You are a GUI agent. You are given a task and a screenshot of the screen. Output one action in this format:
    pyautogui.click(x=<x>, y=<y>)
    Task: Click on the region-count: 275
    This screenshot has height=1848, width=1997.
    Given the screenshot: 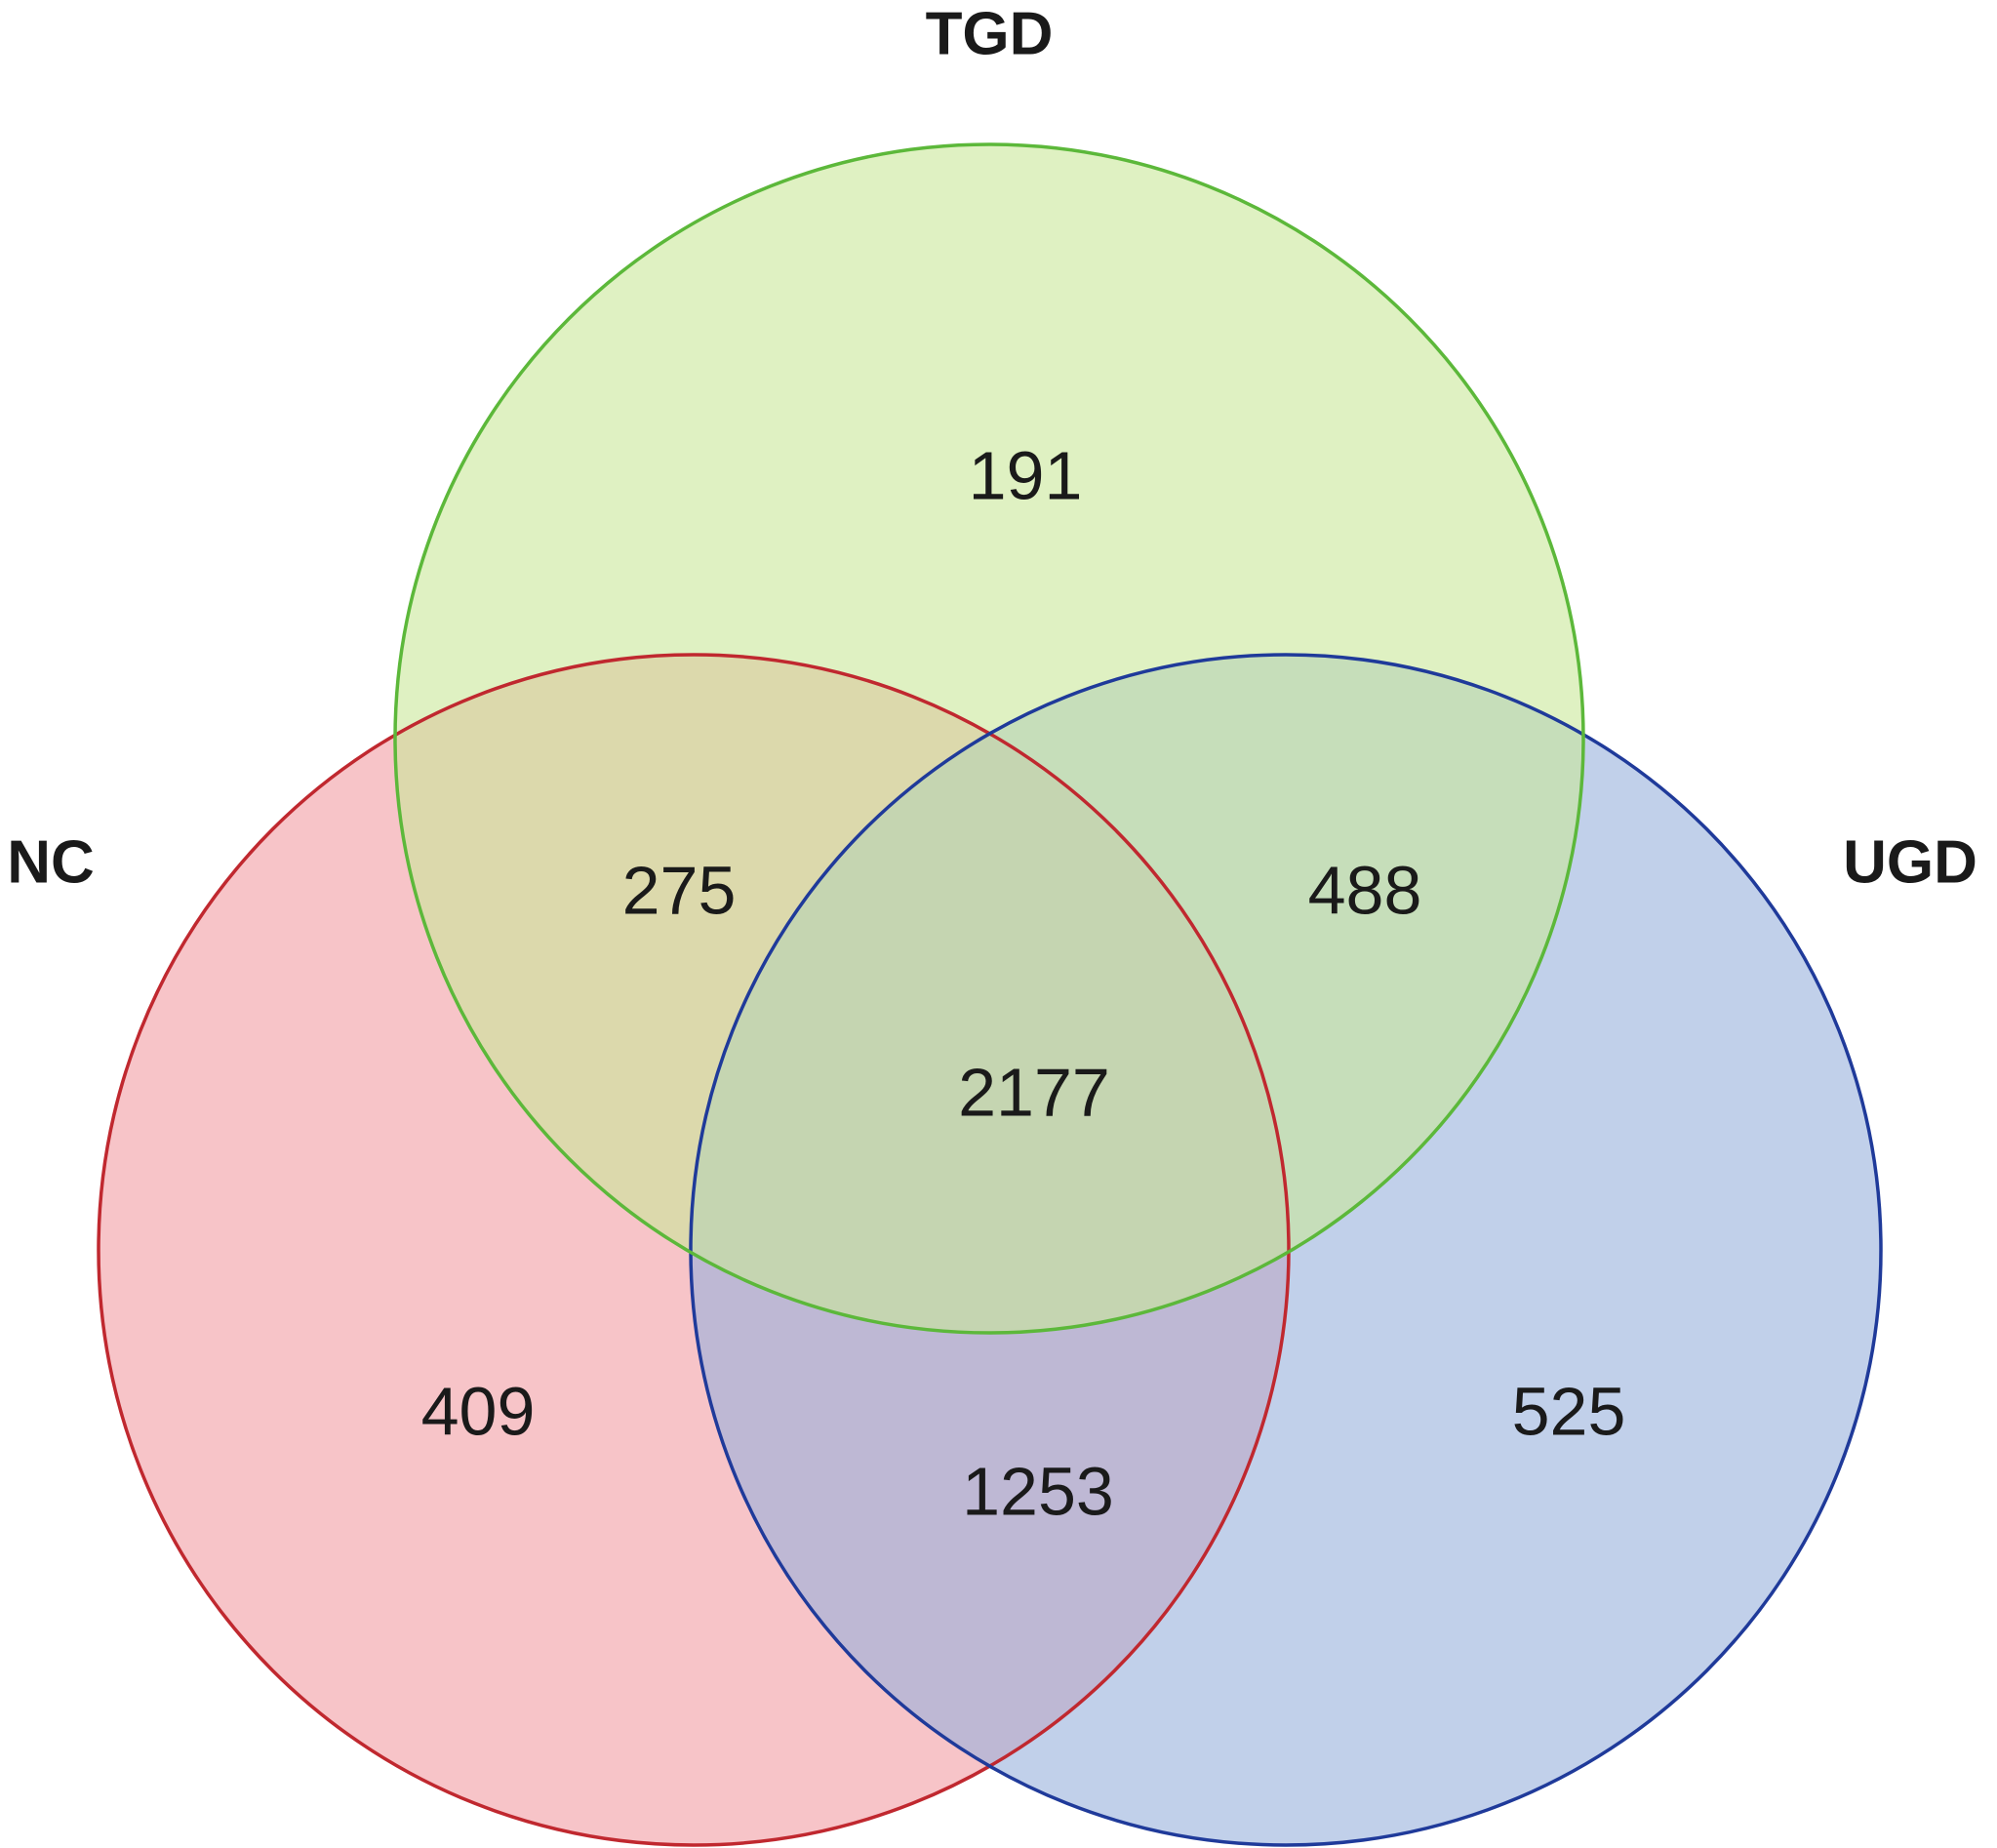 What is the action you would take?
    pyautogui.click(x=679, y=890)
    